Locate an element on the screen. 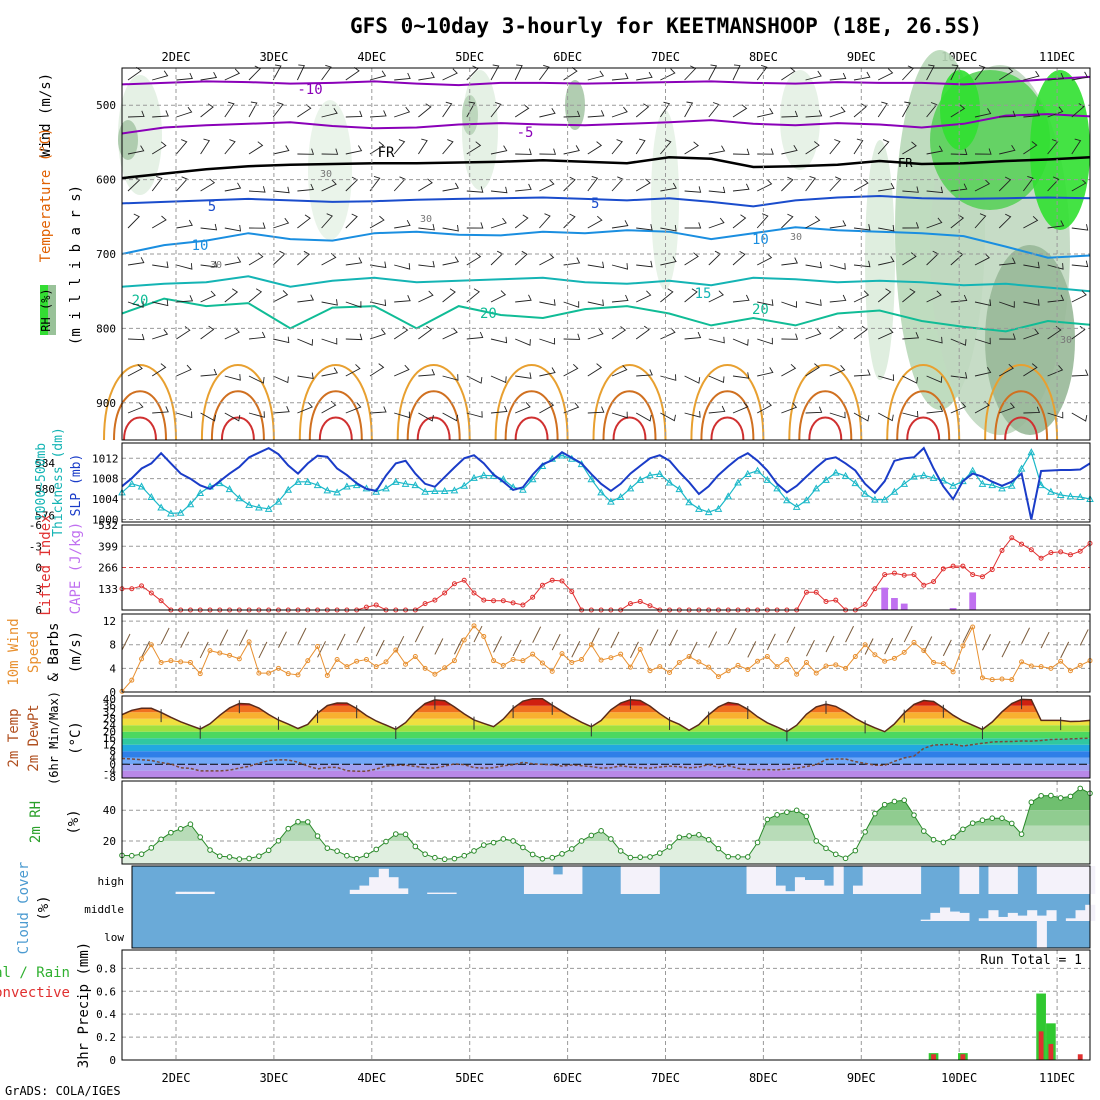 This screenshot has height=1100, width=1100. y-tick-label: low is located at coordinates (114, 937).